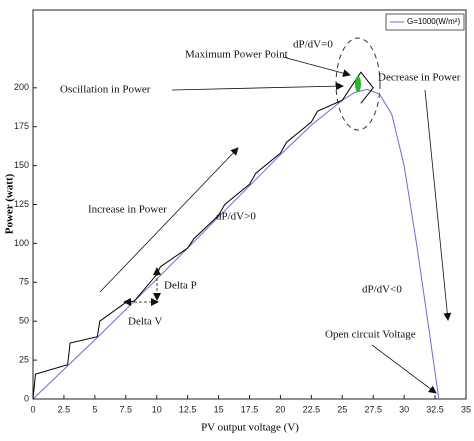 Image resolution: width=474 pixels, height=441 pixels. I want to click on x-axis-label: PV output voltage (V), so click(250, 428).